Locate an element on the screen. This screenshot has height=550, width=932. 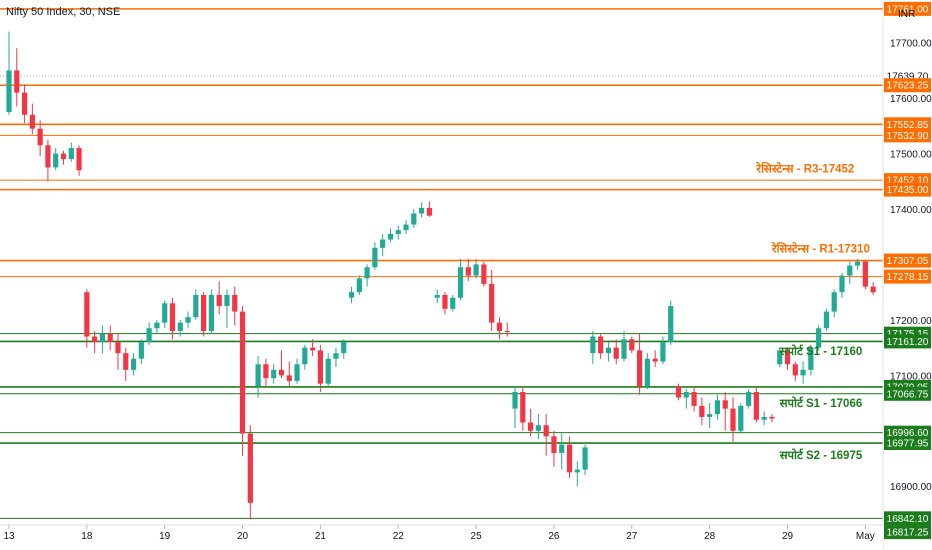
x-tick-label: 22 is located at coordinates (399, 536).